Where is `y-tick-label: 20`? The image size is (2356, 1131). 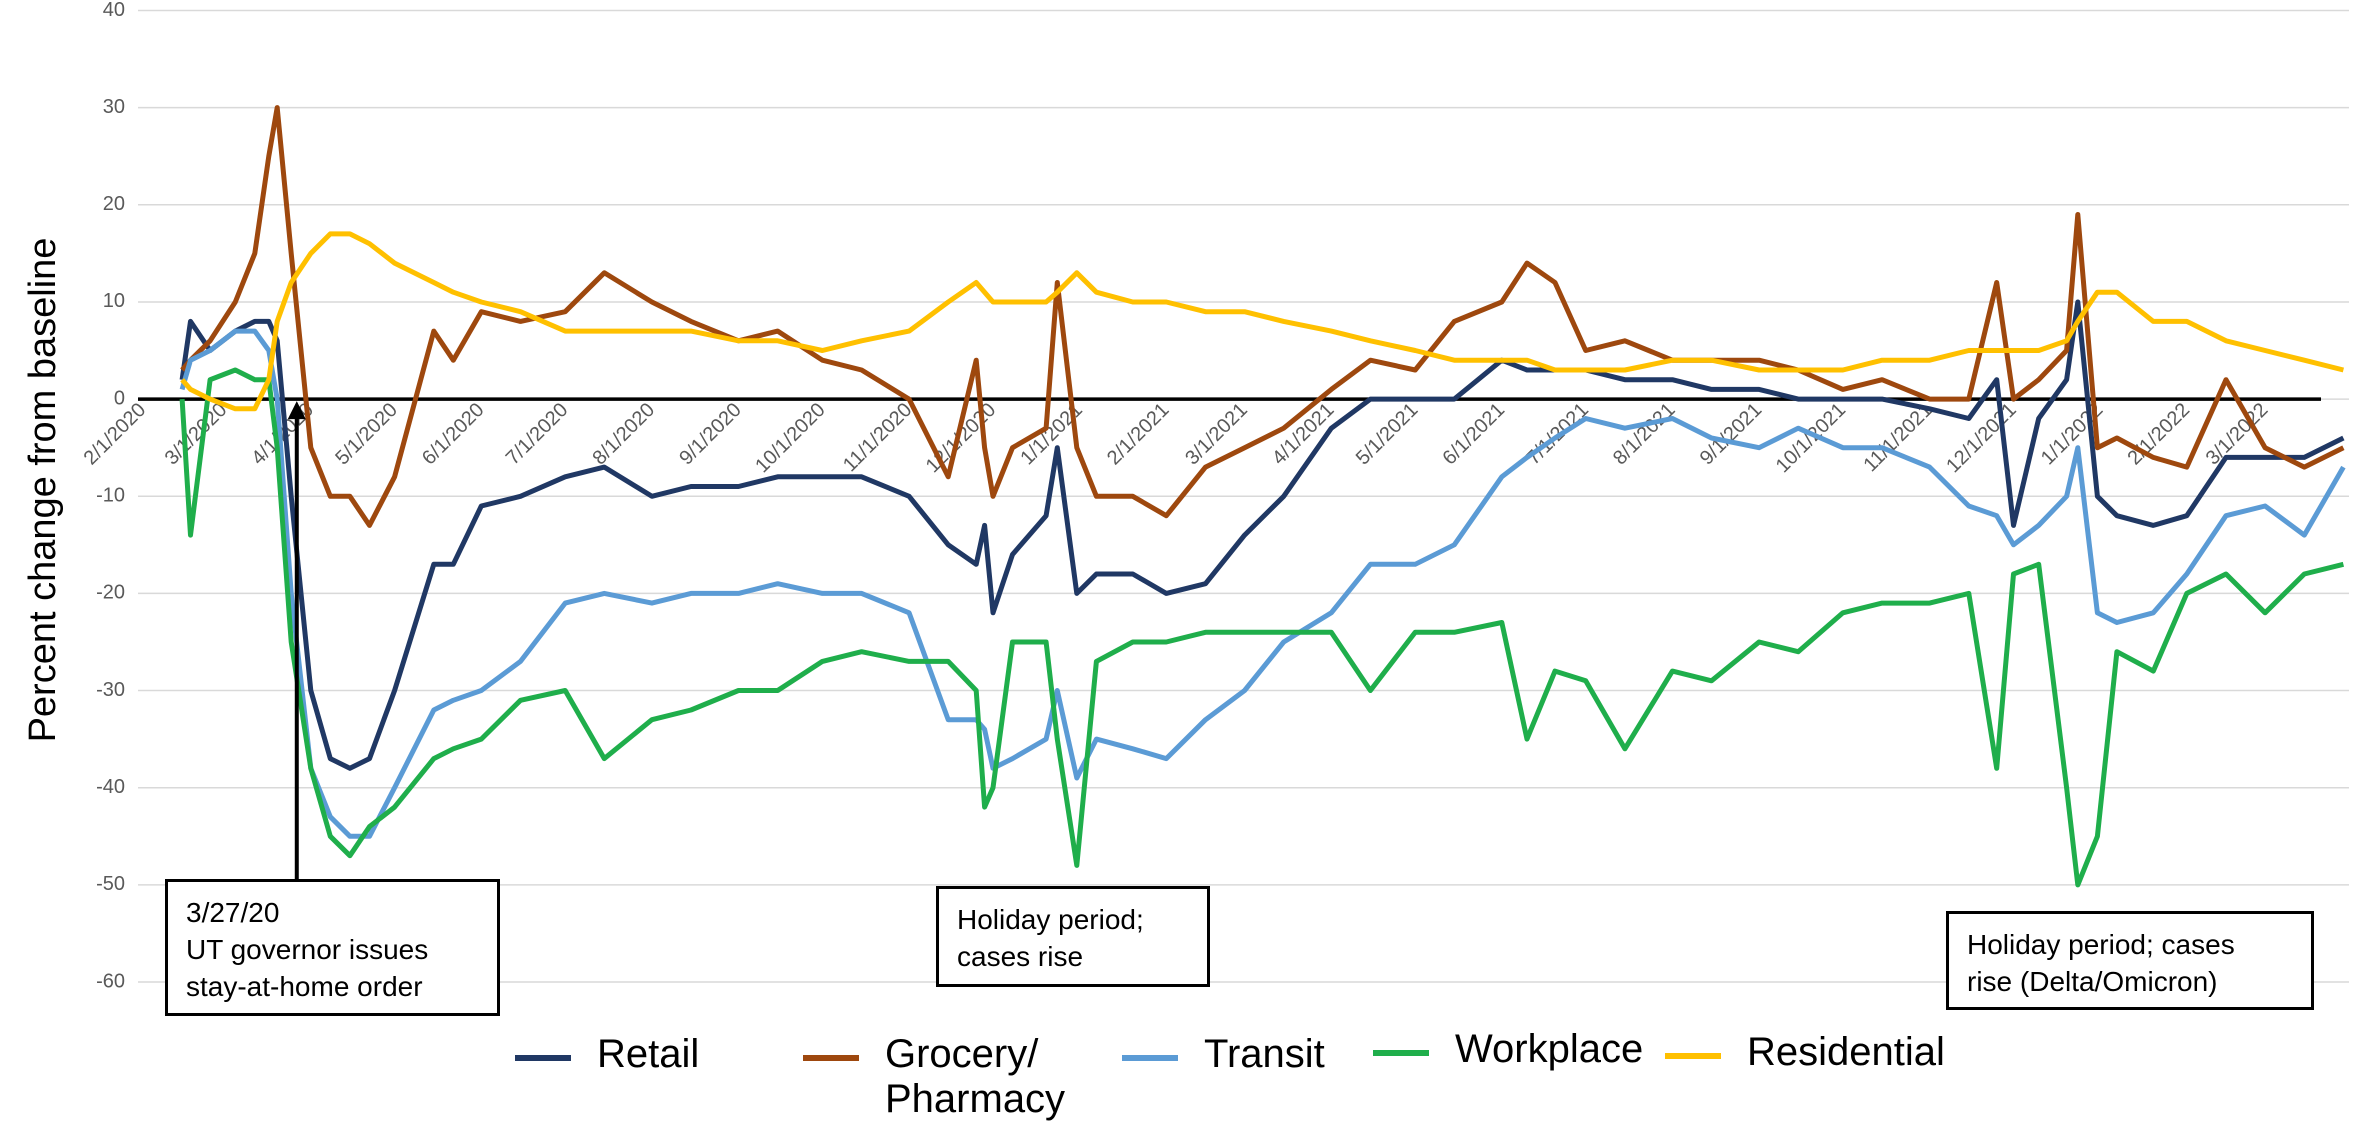 y-tick-label: 20 is located at coordinates (114, 204).